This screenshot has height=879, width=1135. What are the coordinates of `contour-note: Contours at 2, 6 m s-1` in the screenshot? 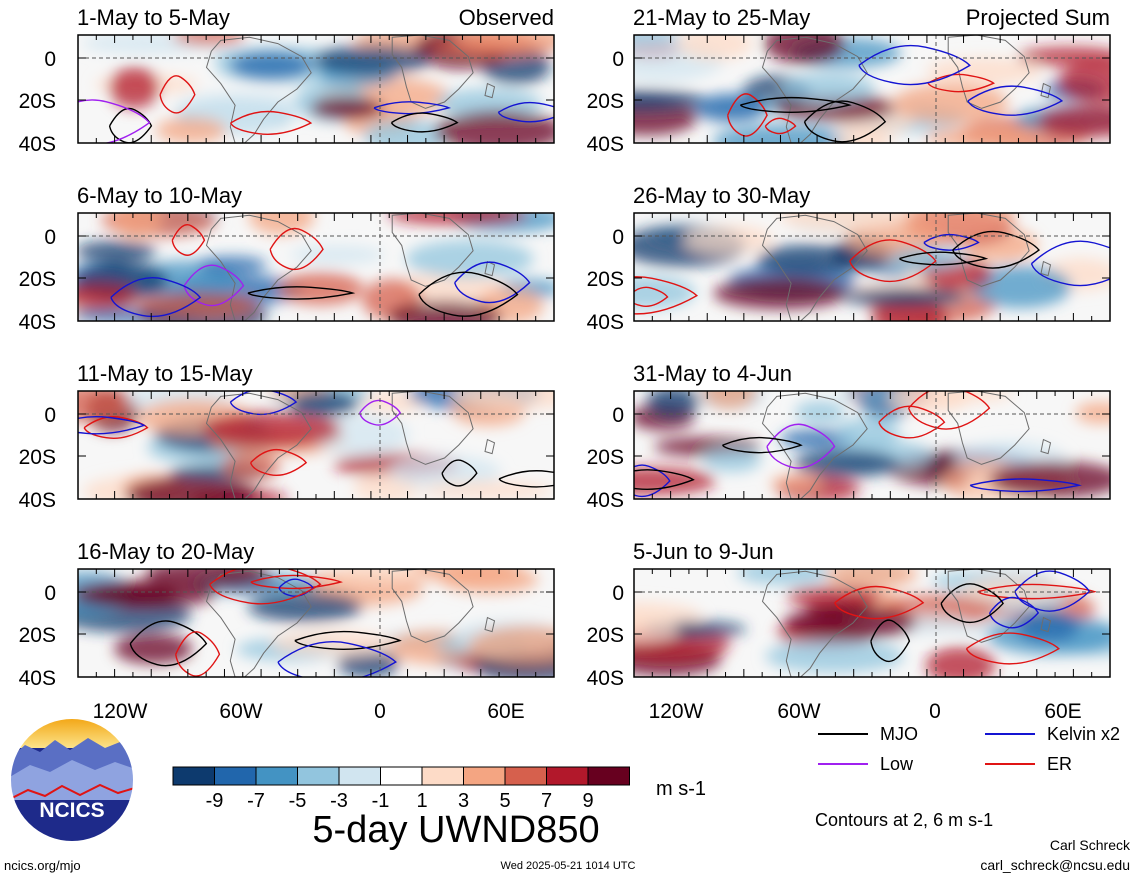 It's located at (904, 820).